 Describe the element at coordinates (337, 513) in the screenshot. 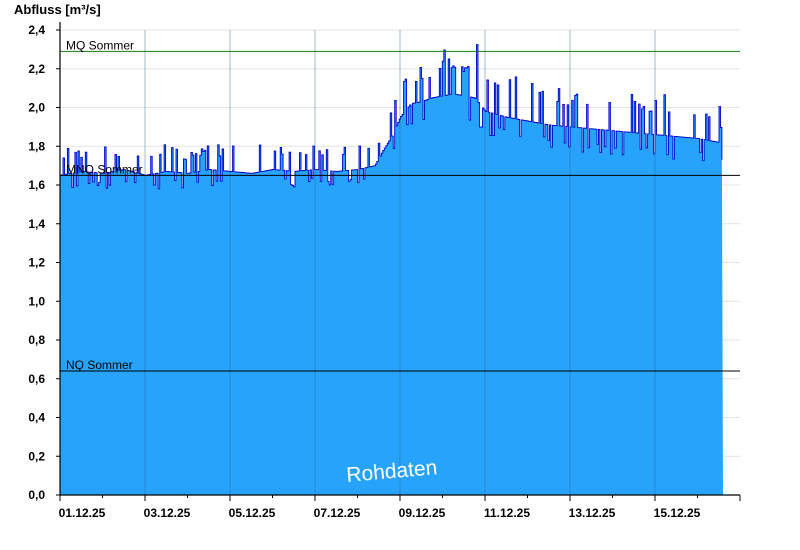

I see `x-tick-label: 07.12.25` at that location.